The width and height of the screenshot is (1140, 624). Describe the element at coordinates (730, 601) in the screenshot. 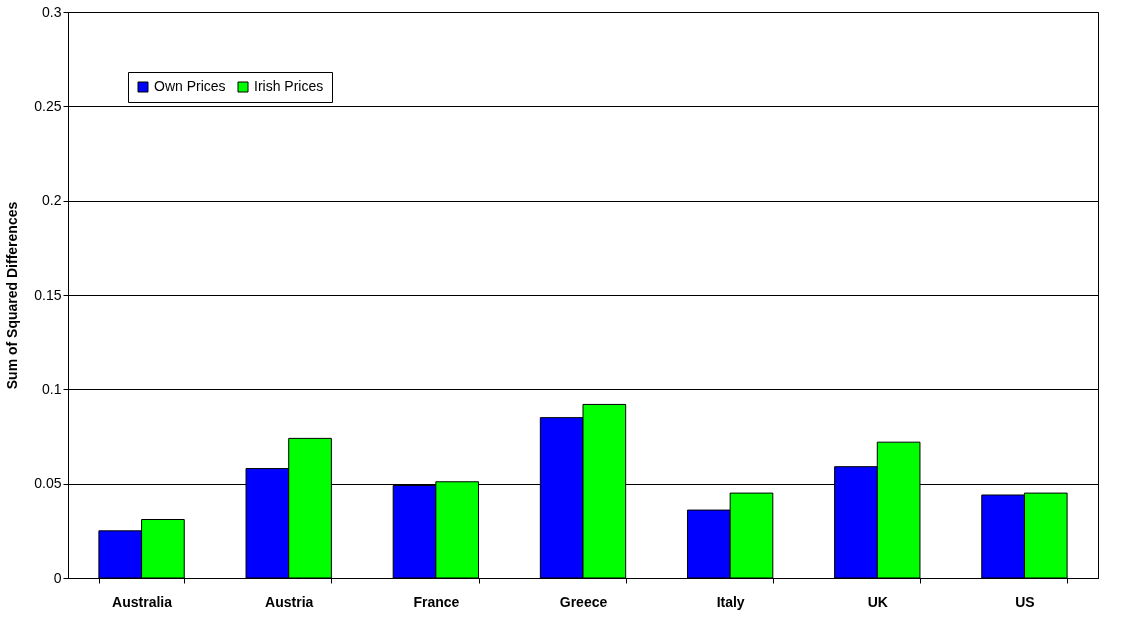

I see `x-tick-label: Italy` at that location.